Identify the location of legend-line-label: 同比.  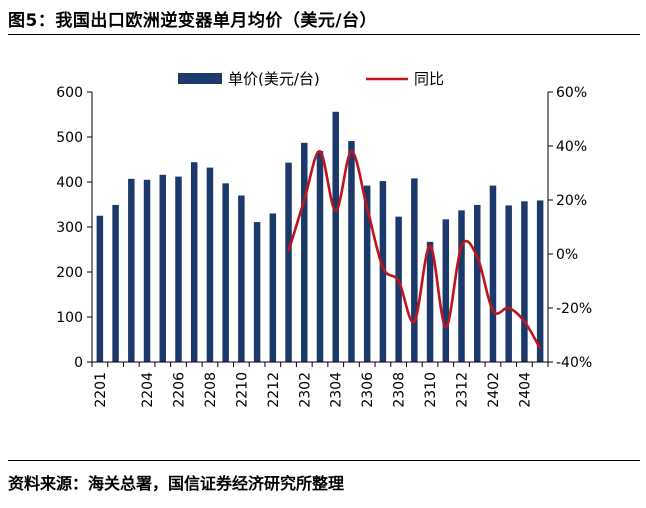
(429, 79).